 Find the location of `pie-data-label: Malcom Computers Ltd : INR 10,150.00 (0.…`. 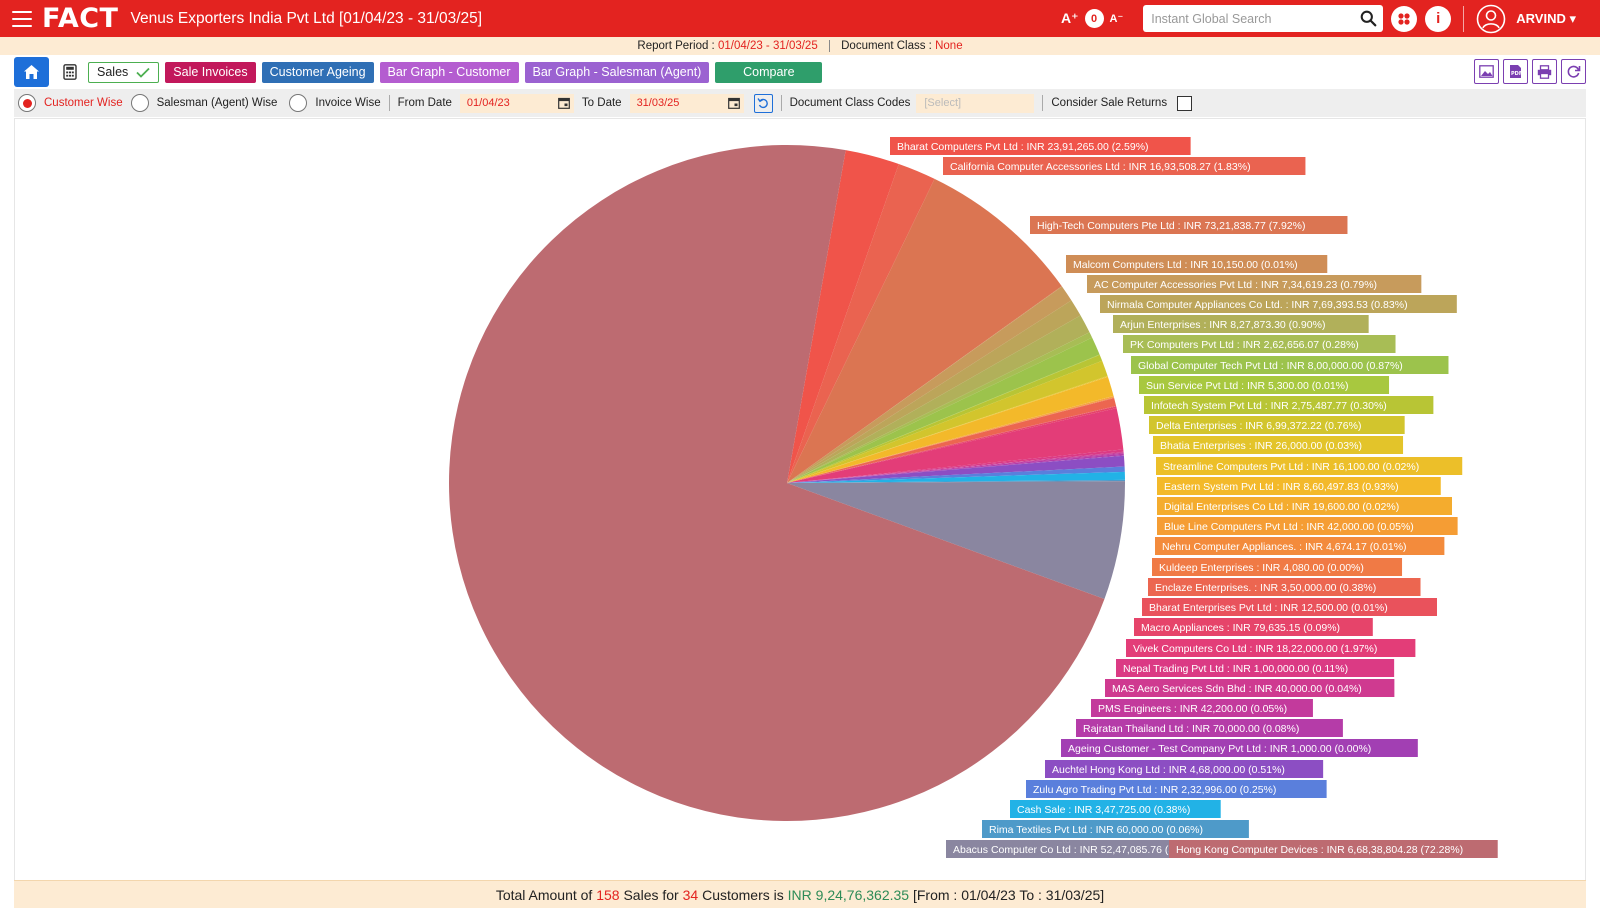

pie-data-label: Malcom Computers Ltd : INR 10,150.00 (0.… is located at coordinates (1197, 264).